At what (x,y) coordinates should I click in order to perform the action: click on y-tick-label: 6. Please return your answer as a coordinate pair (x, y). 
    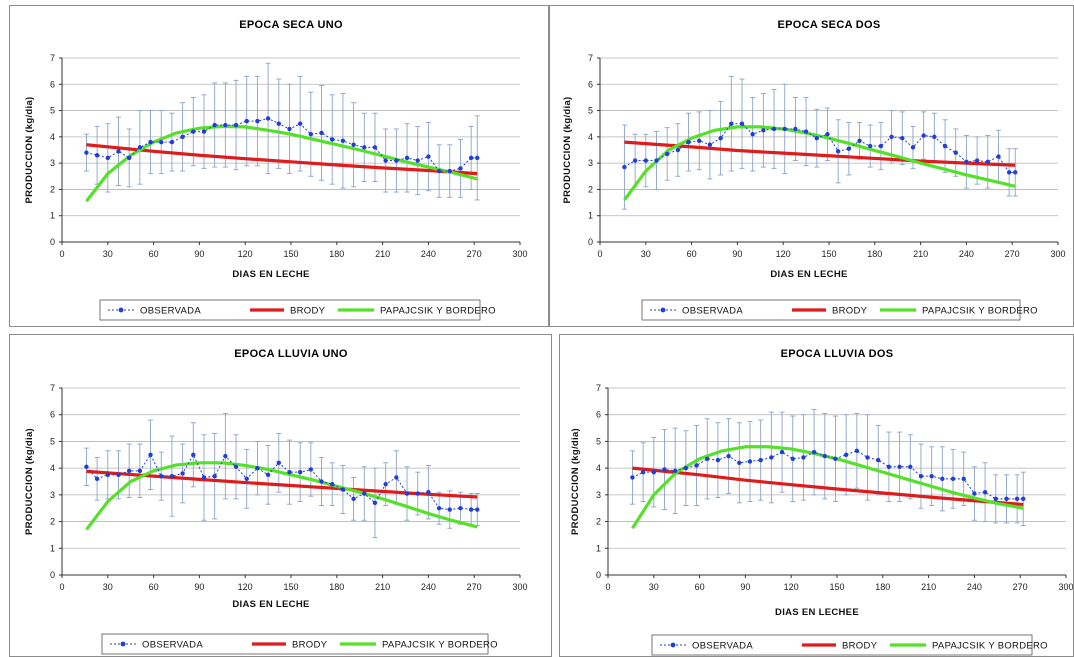
    Looking at the image, I should click on (52, 84).